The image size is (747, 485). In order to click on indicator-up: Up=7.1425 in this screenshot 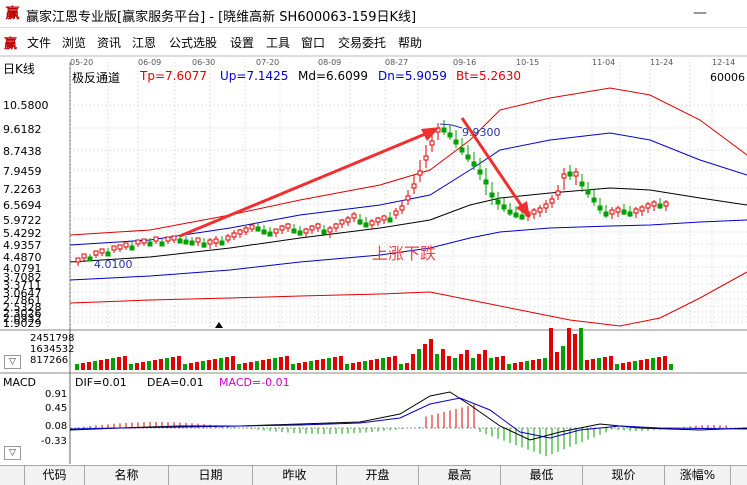, I will do `click(254, 76)`.